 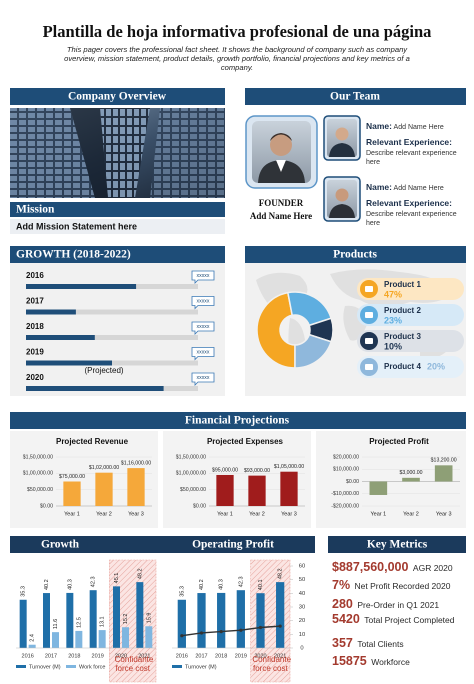 I want to click on y-tick-label: -$10,000.00, so click(x=345, y=494).